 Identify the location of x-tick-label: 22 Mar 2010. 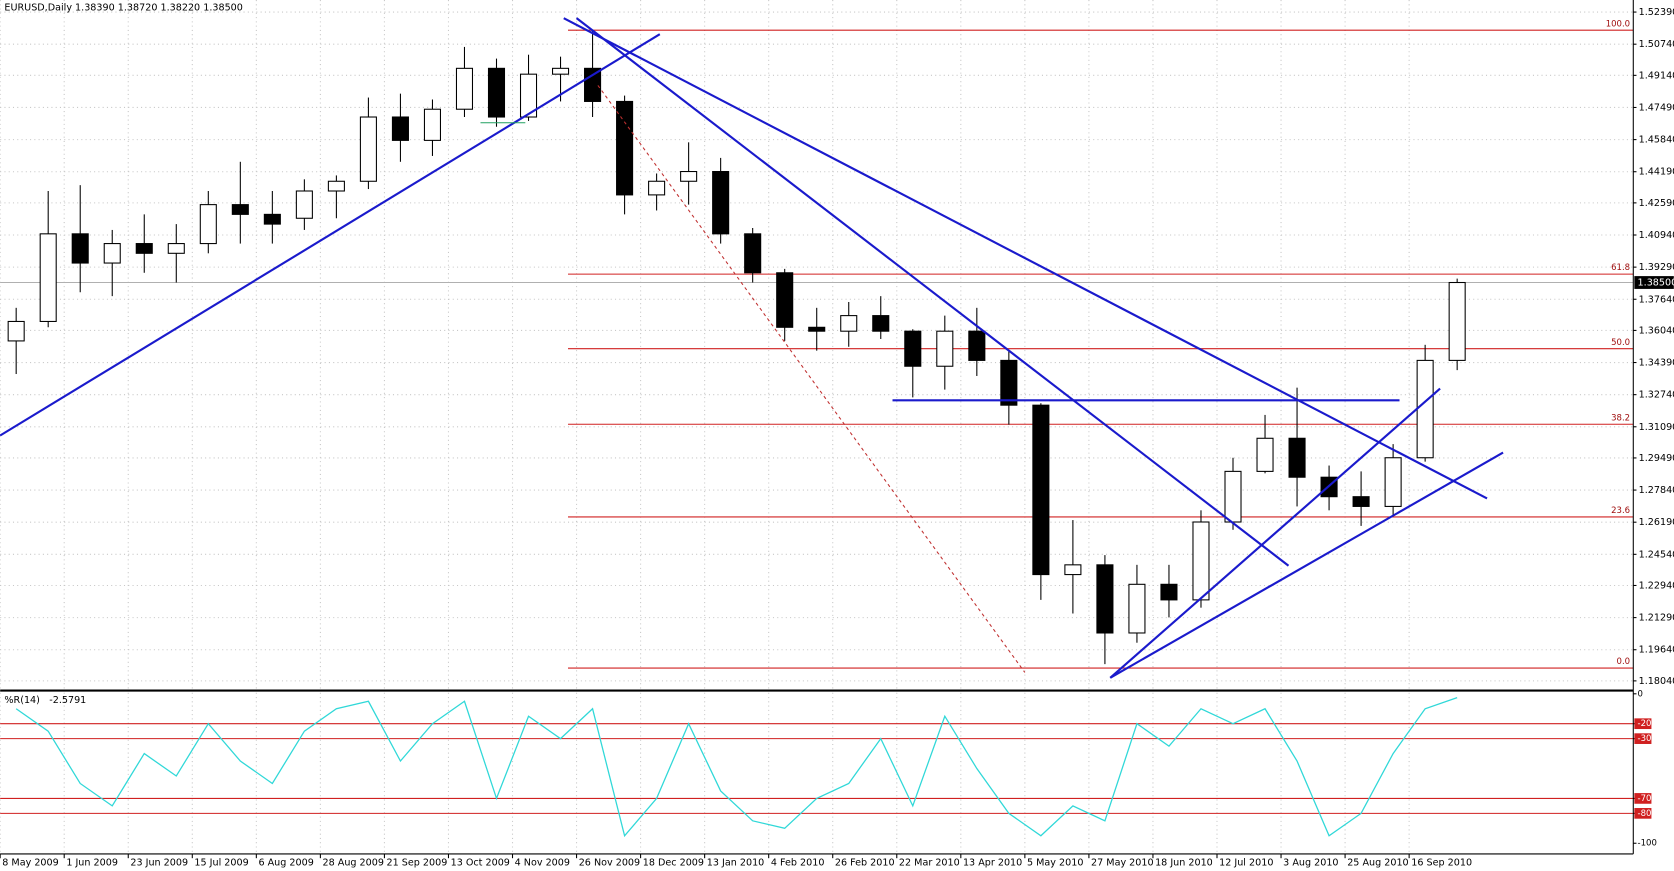
(929, 862).